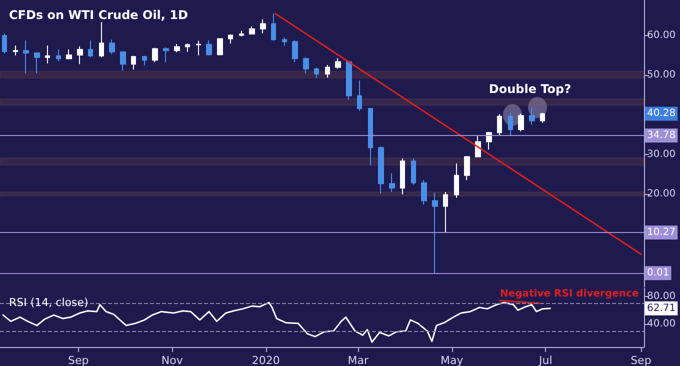  Describe the element at coordinates (569, 294) in the screenshot. I see `annotation: Negative RSI divergence` at that location.